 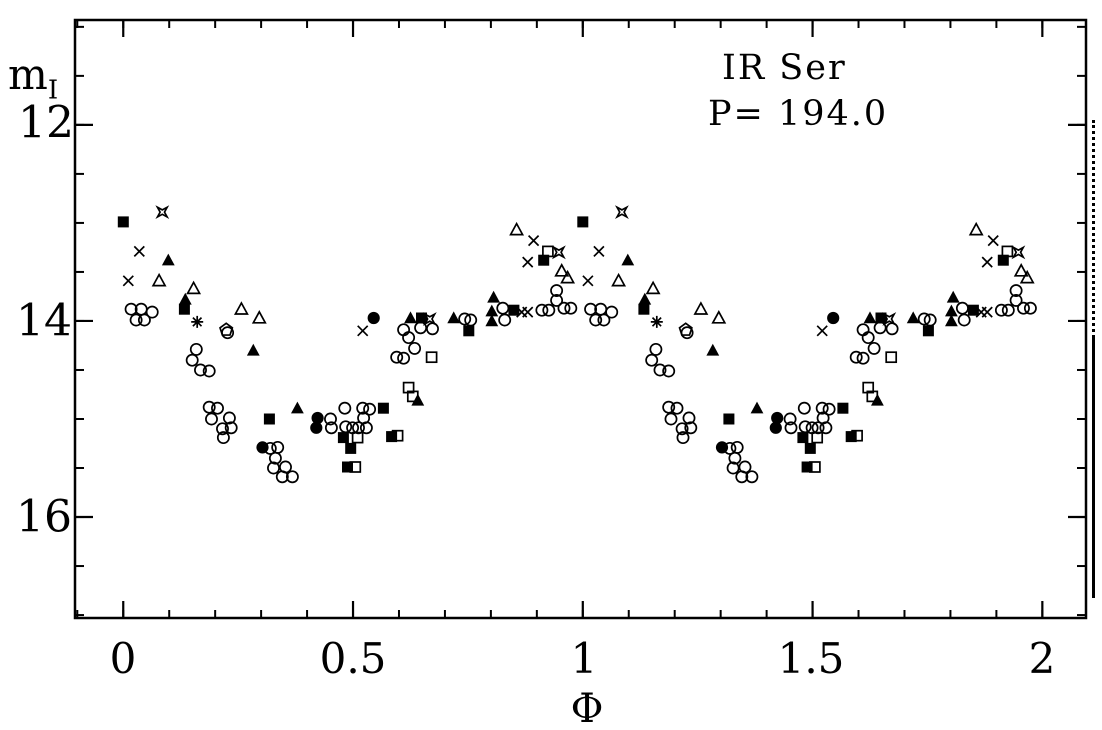 What do you see at coordinates (685, 329) in the screenshot?
I see `open-pentagon-marker` at bounding box center [685, 329].